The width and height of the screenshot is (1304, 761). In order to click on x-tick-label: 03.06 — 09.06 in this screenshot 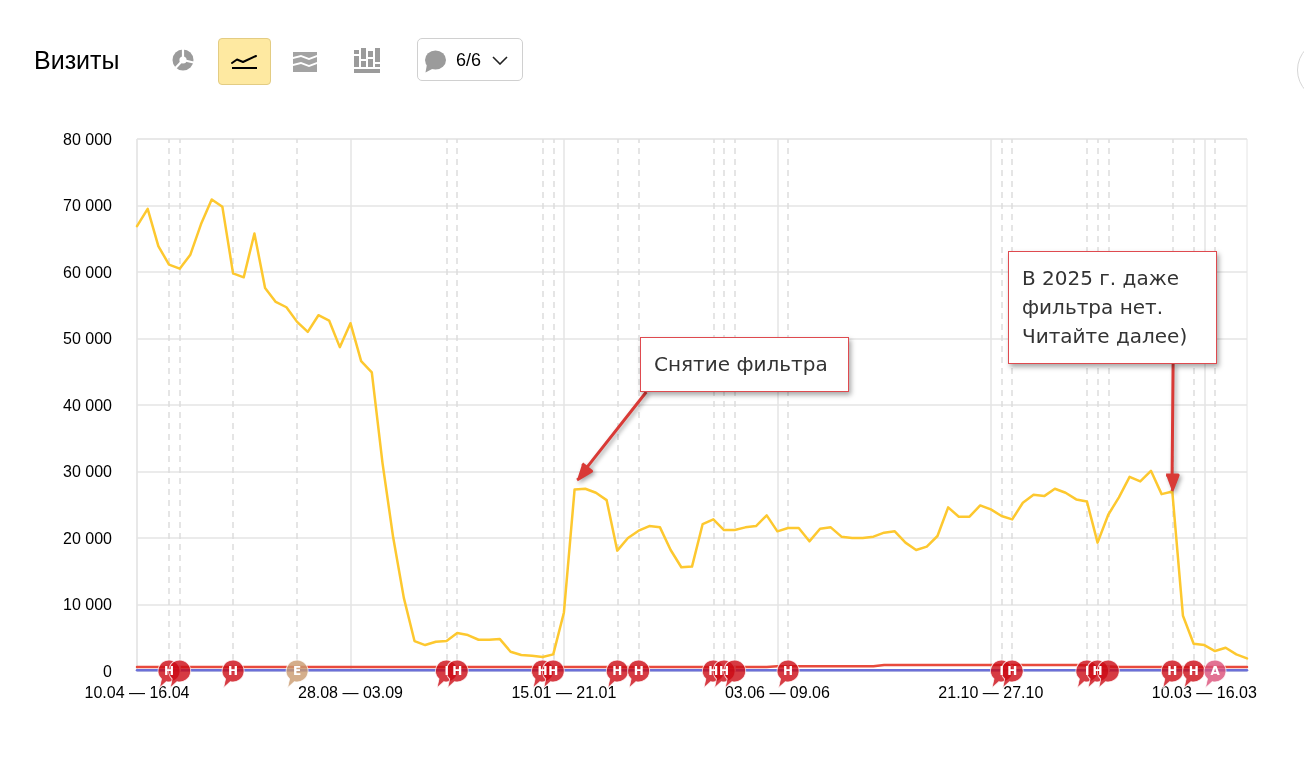, I will do `click(777, 692)`.